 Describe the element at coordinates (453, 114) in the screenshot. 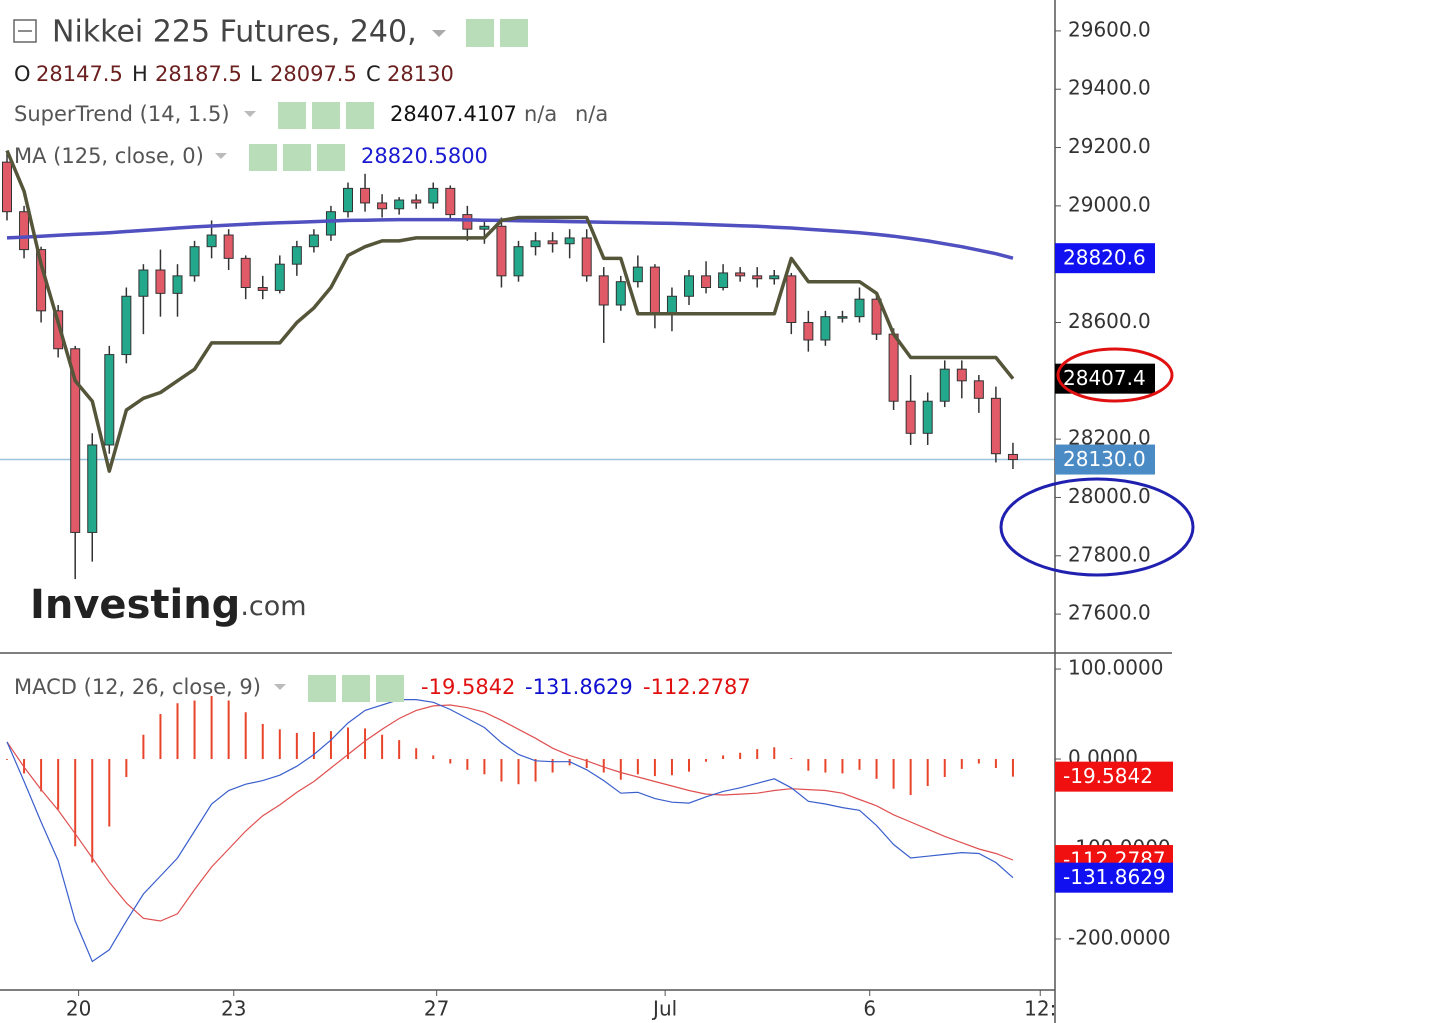

I see `indicator-value: 28407.4107` at that location.